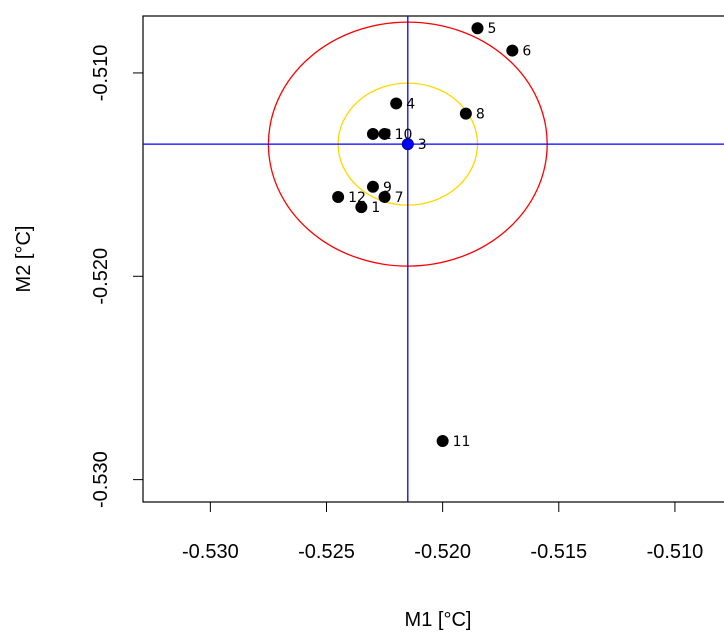  What do you see at coordinates (210, 552) in the screenshot?
I see `x-tick-label: -0.530` at bounding box center [210, 552].